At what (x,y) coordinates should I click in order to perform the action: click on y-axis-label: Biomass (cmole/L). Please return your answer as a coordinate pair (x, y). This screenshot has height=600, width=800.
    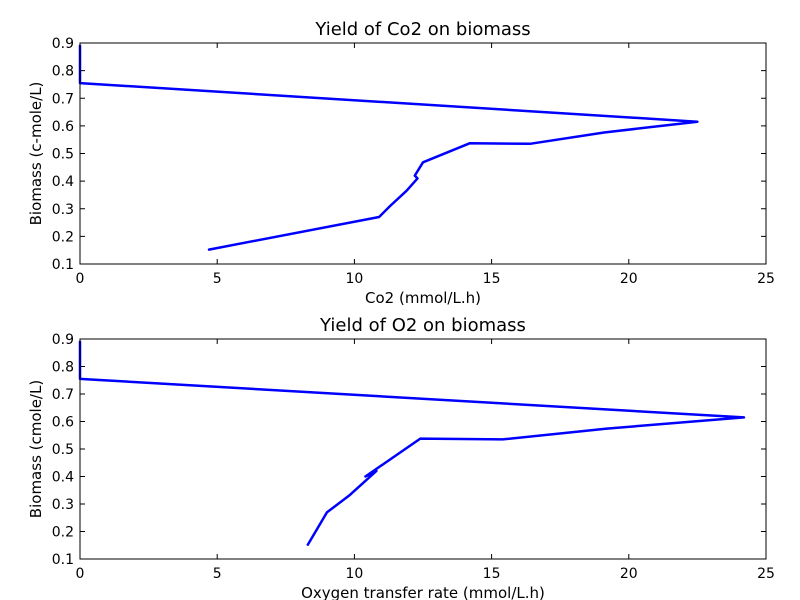
    Looking at the image, I should click on (36, 449).